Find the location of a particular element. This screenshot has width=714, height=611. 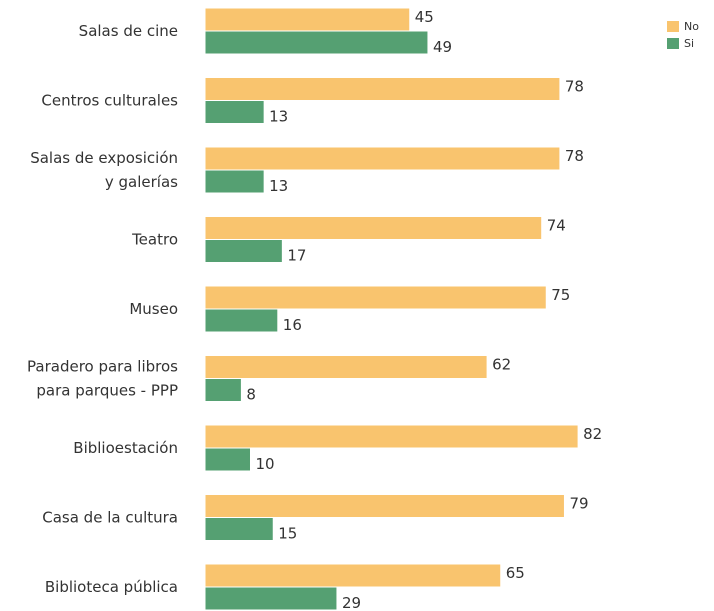

legend-label: No is located at coordinates (691, 26).